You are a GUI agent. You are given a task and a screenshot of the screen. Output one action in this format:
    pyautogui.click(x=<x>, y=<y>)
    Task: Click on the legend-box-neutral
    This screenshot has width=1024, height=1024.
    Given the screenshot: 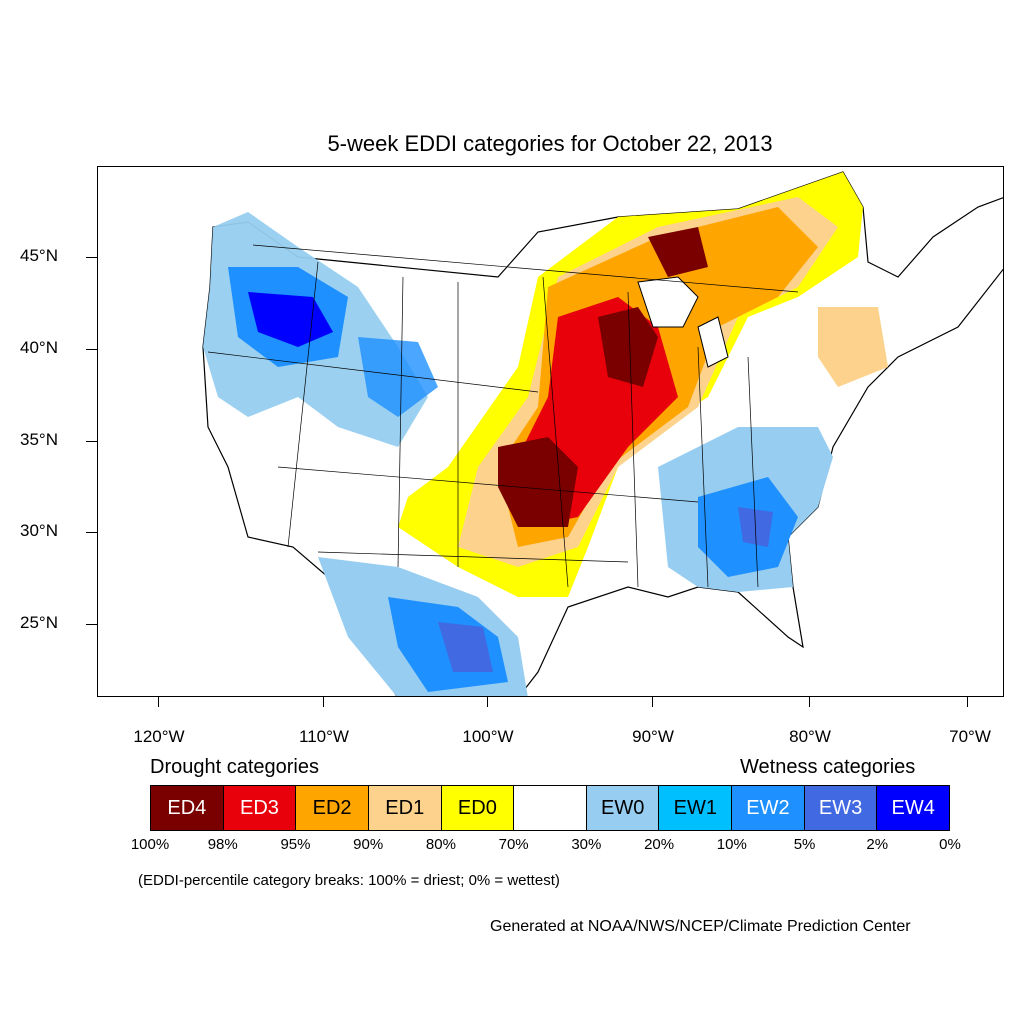 What is the action you would take?
    pyautogui.click(x=550, y=808)
    